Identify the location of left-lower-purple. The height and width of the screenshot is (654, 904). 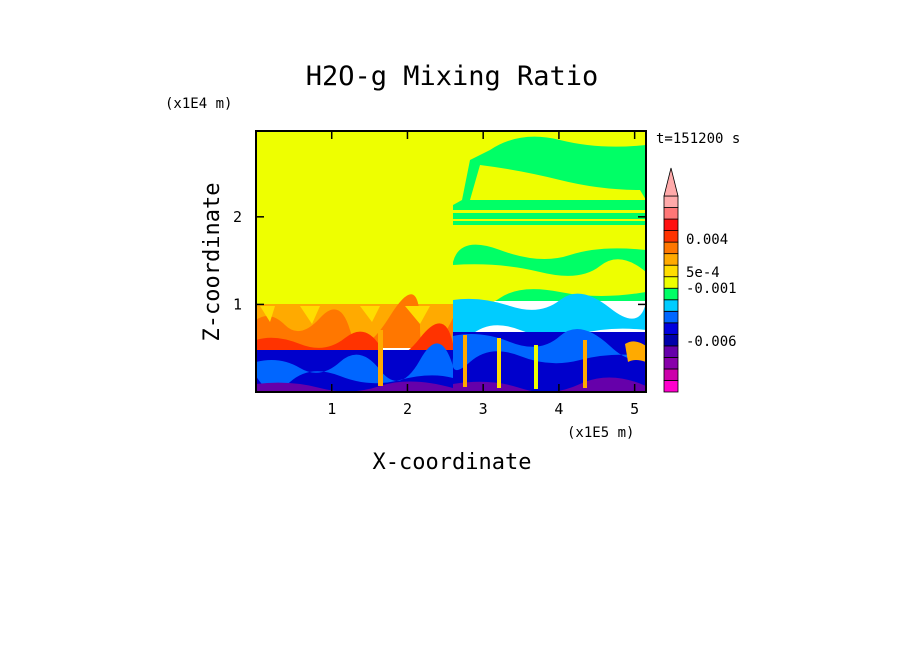
(354, 386).